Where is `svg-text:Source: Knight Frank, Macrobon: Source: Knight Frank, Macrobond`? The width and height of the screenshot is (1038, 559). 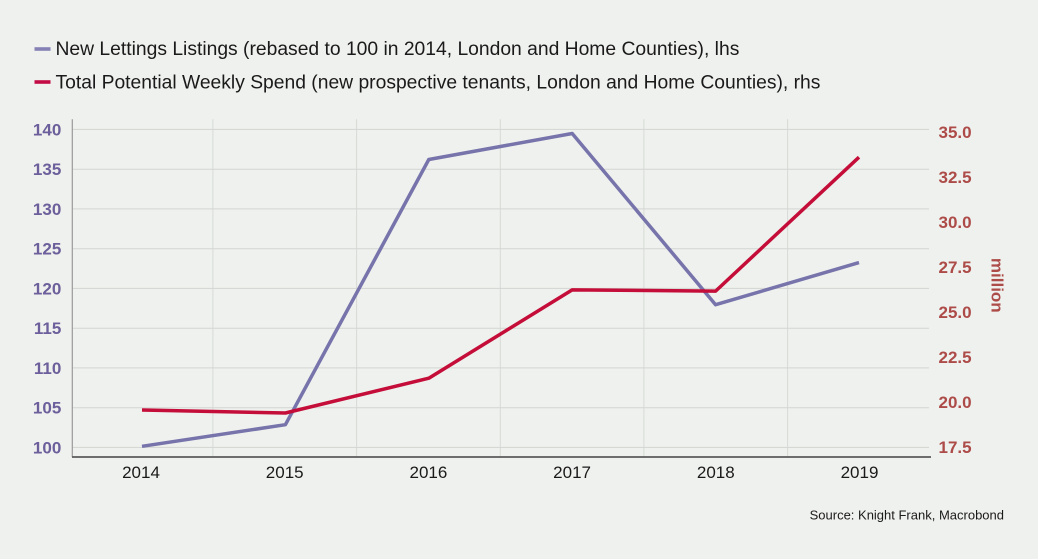 svg-text:Source: Knight Frank, Macrobon: Source: Knight Frank, Macrobond is located at coordinates (907, 515).